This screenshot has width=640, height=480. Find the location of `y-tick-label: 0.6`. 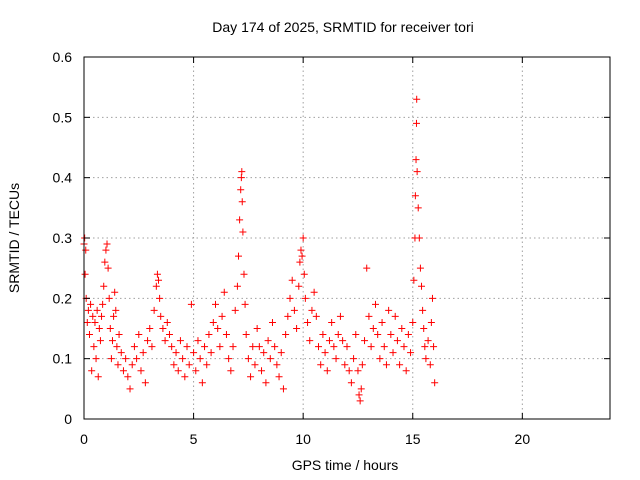

y-tick-label: 0.6 is located at coordinates (63, 57).